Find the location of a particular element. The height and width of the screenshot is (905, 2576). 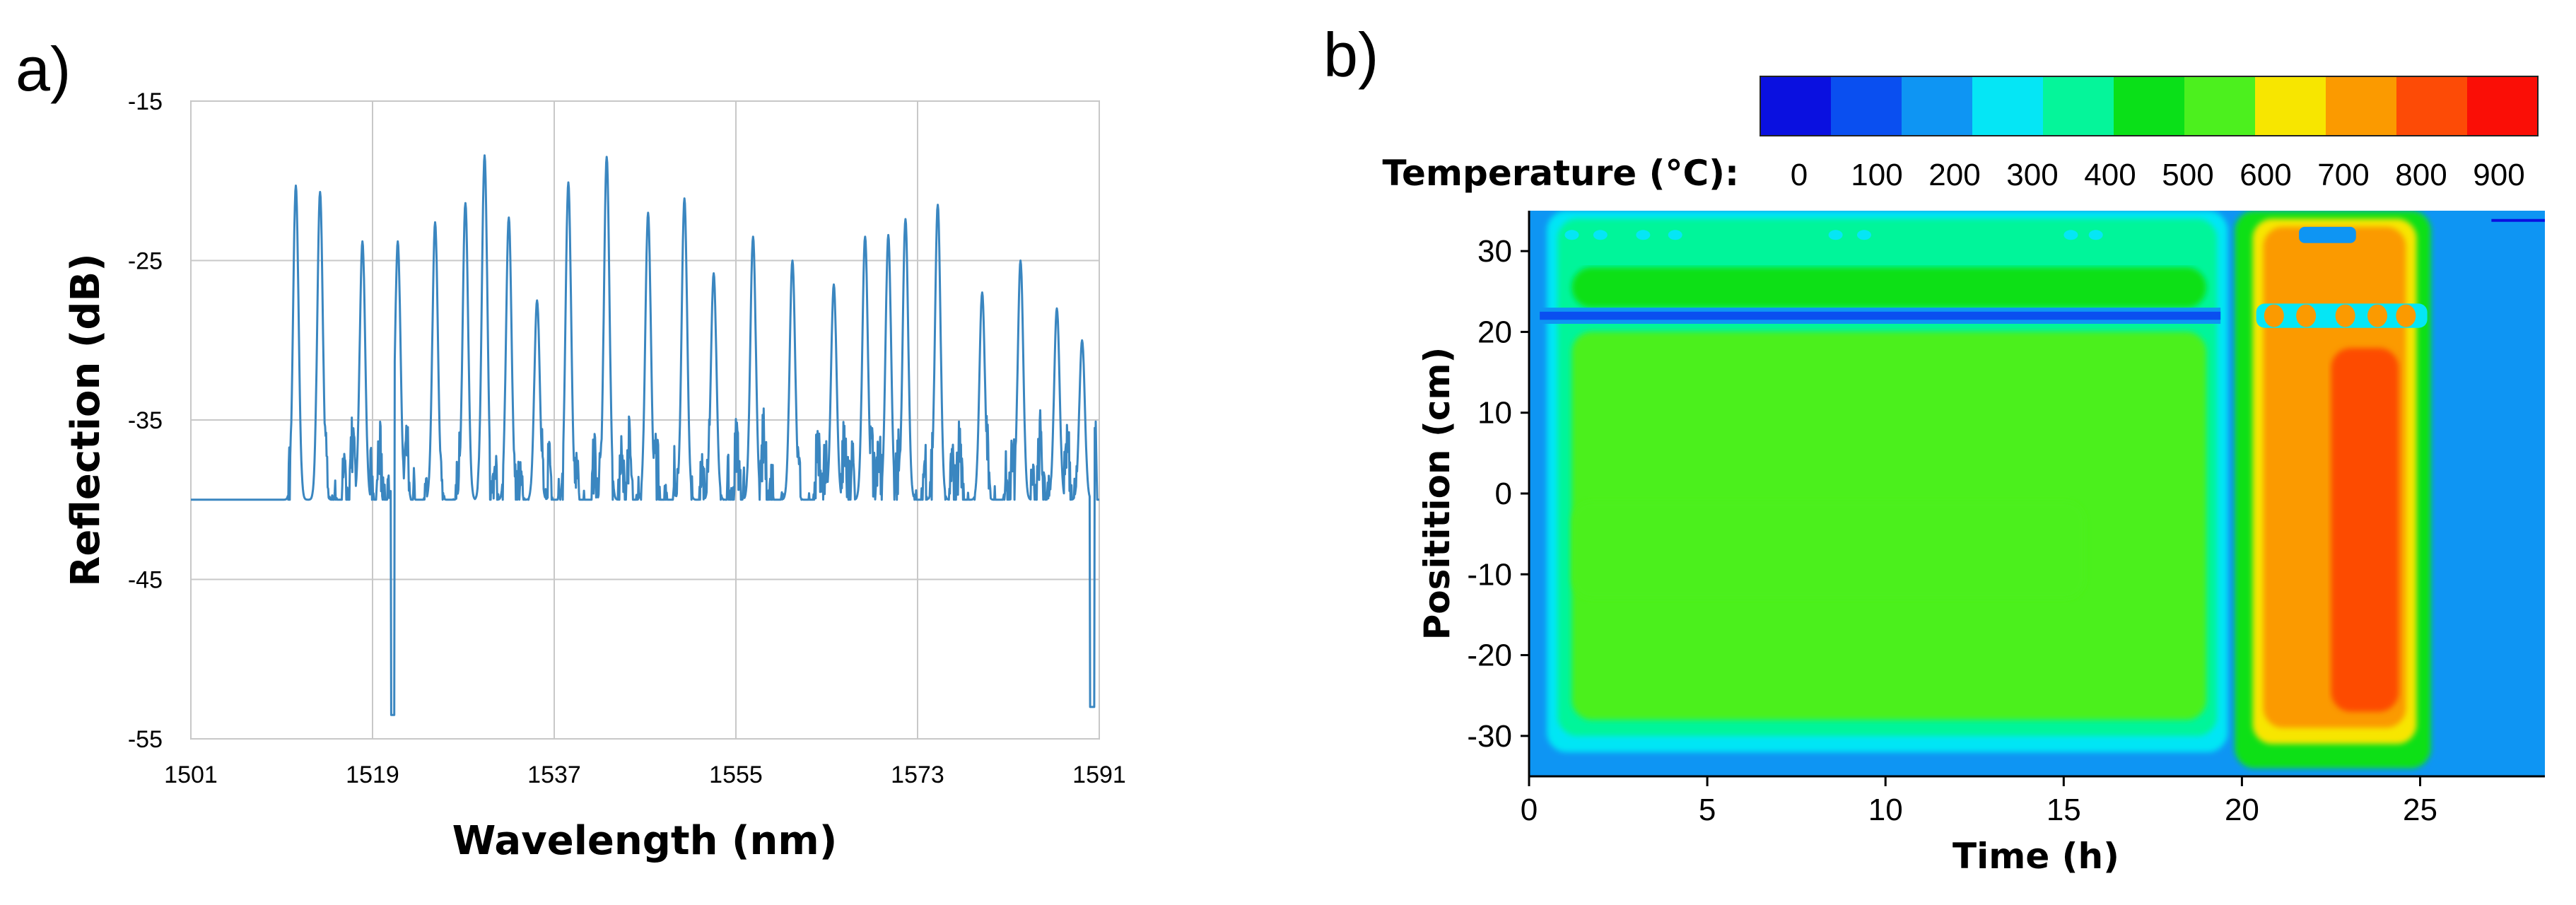

panel-a-x-tick-label: 1591 is located at coordinates (1099, 774).